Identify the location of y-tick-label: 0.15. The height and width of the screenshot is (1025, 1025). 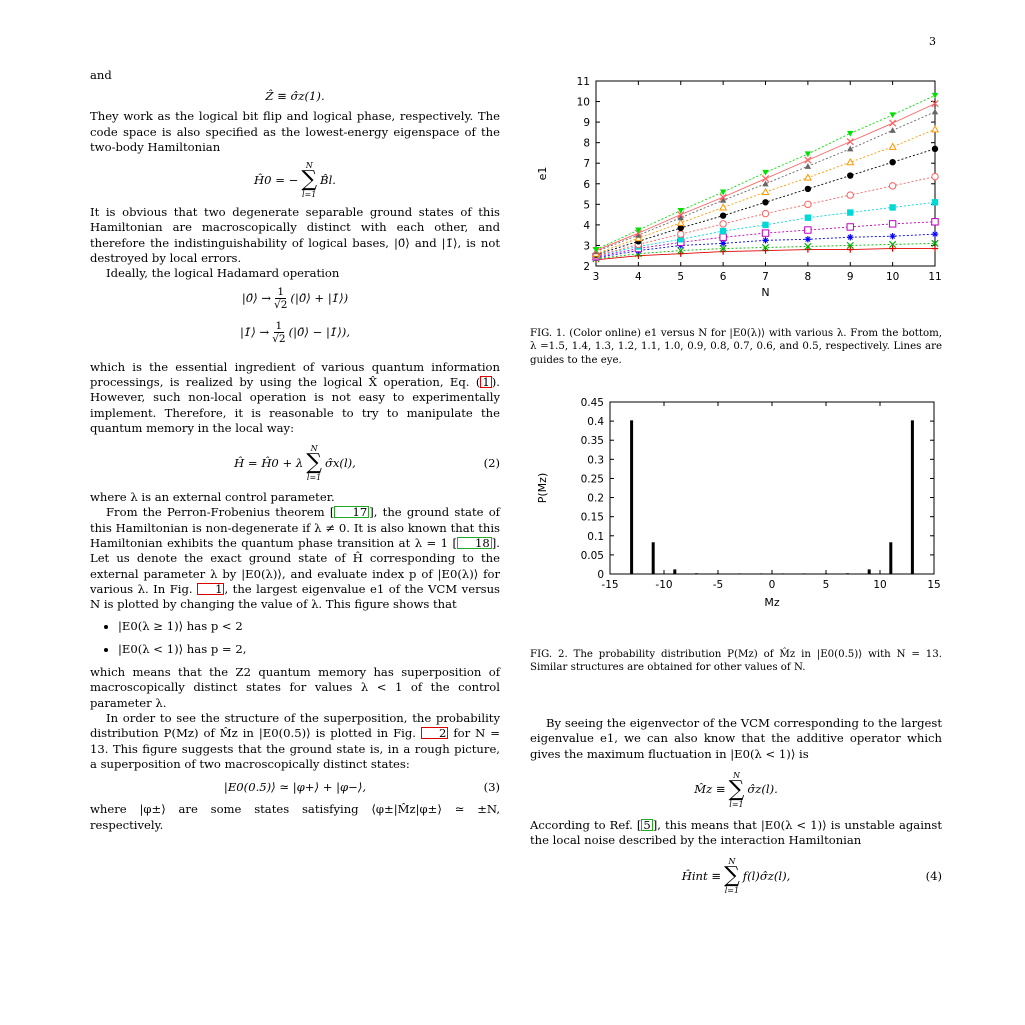
(592, 518).